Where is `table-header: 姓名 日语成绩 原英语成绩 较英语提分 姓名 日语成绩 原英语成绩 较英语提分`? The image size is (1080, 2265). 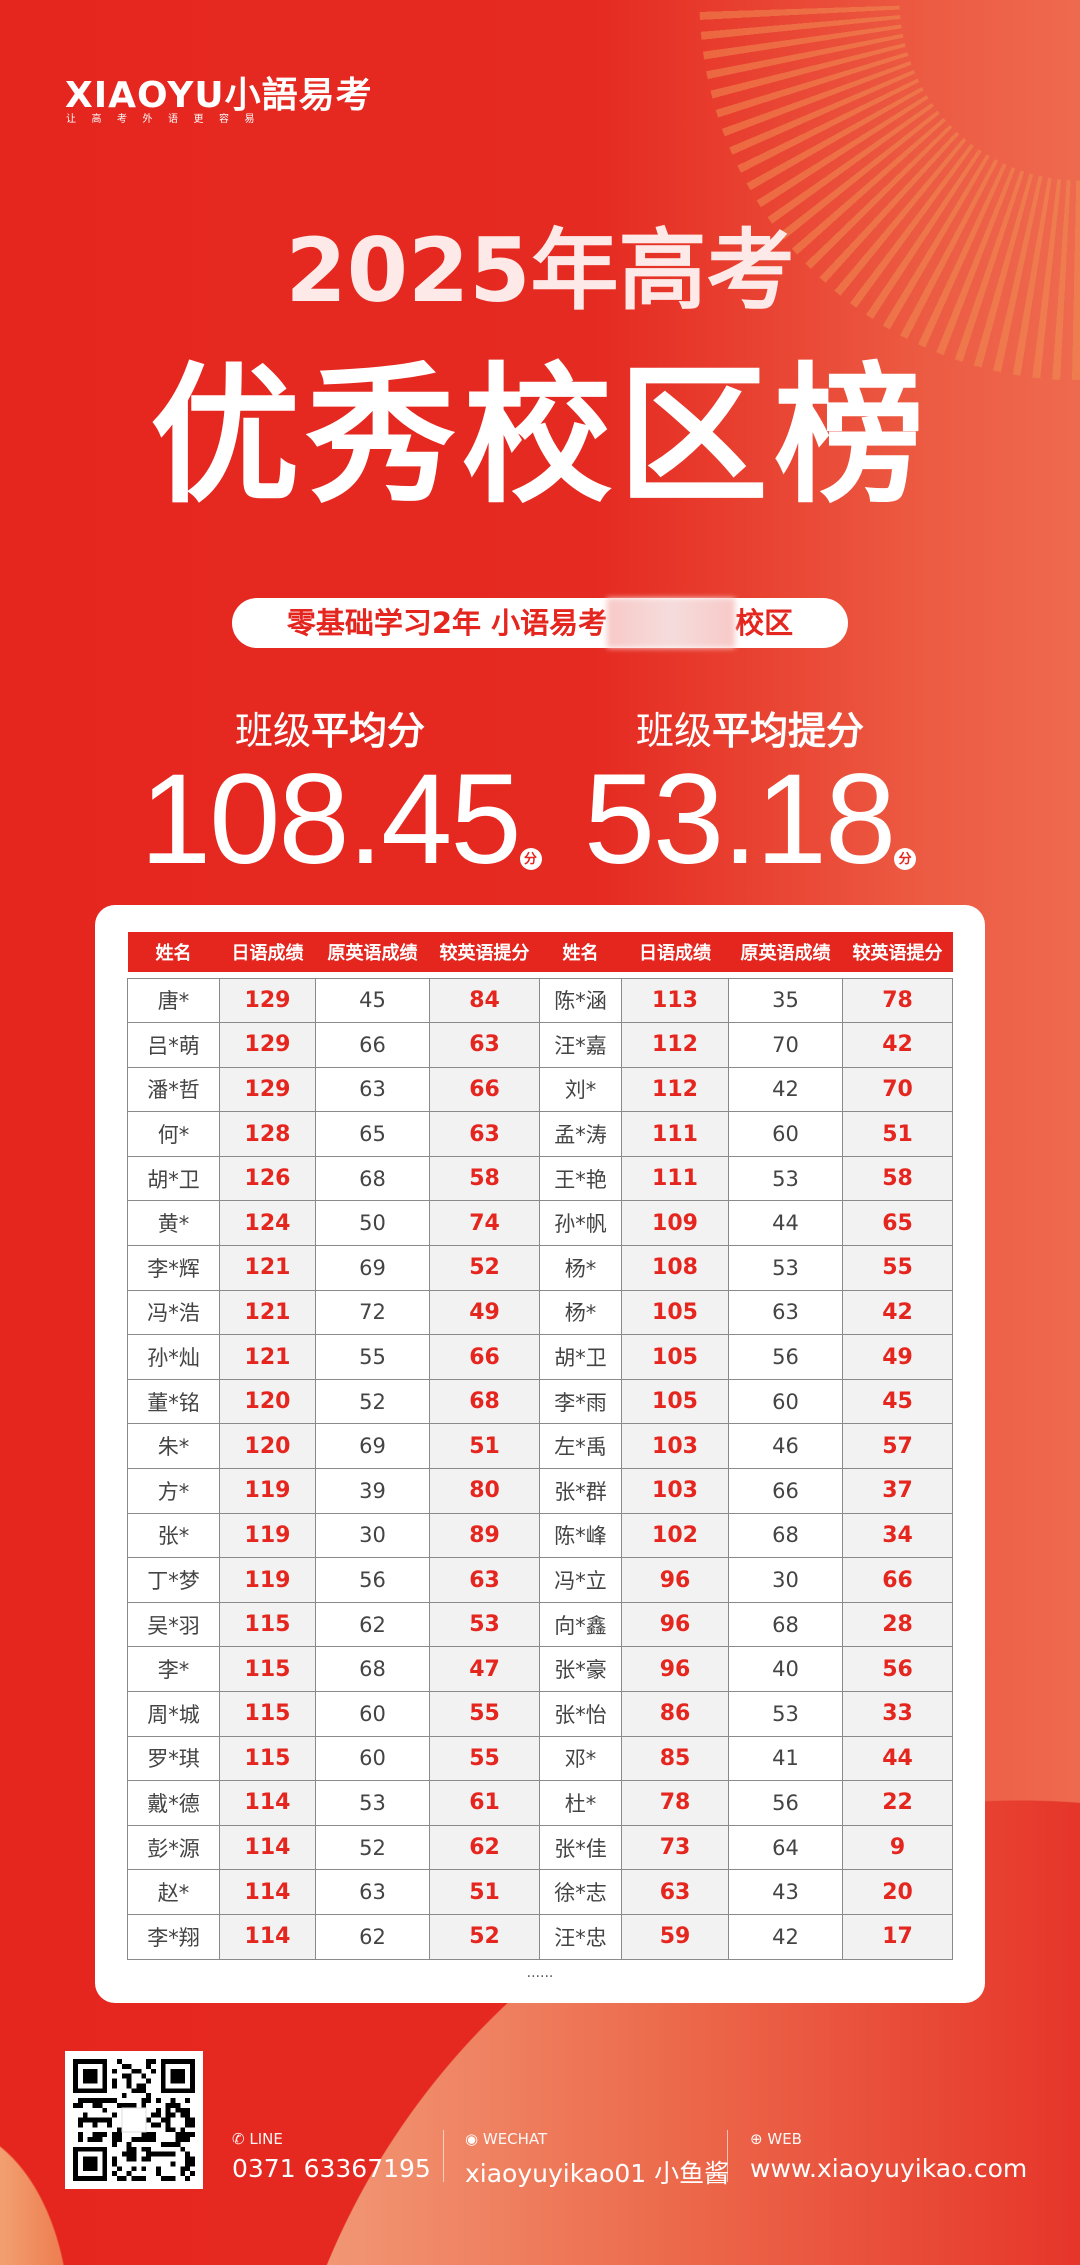 table-header: 姓名 日语成绩 原英语成绩 较英语提分 姓名 日语成绩 原英语成绩 较英语提分 is located at coordinates (540, 952).